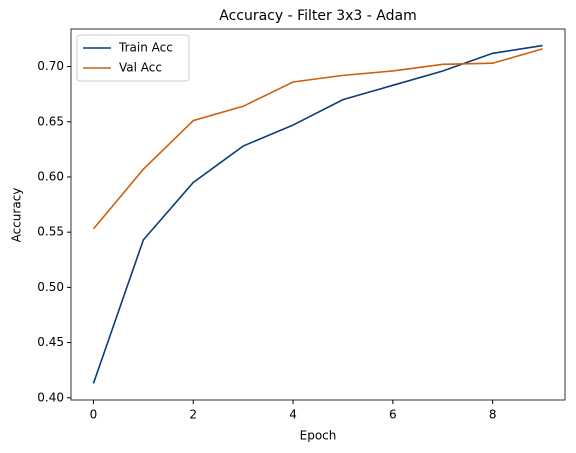  I want to click on chart-title: Accuracy - Filter 3x3 - Adam, so click(317, 16).